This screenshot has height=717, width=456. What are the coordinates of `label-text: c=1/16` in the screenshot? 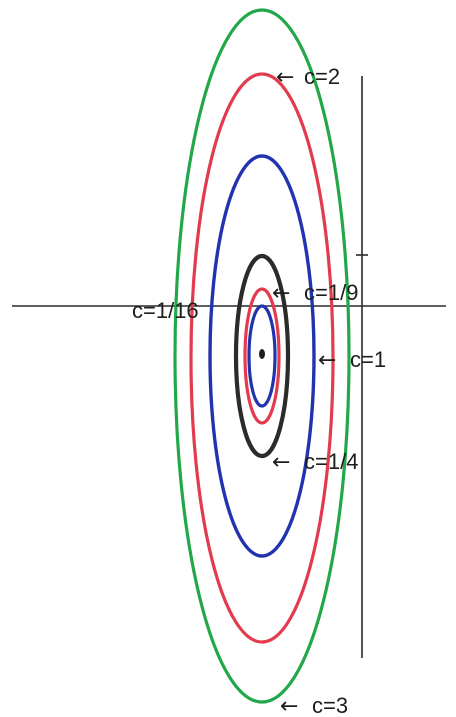 It's located at (165, 310).